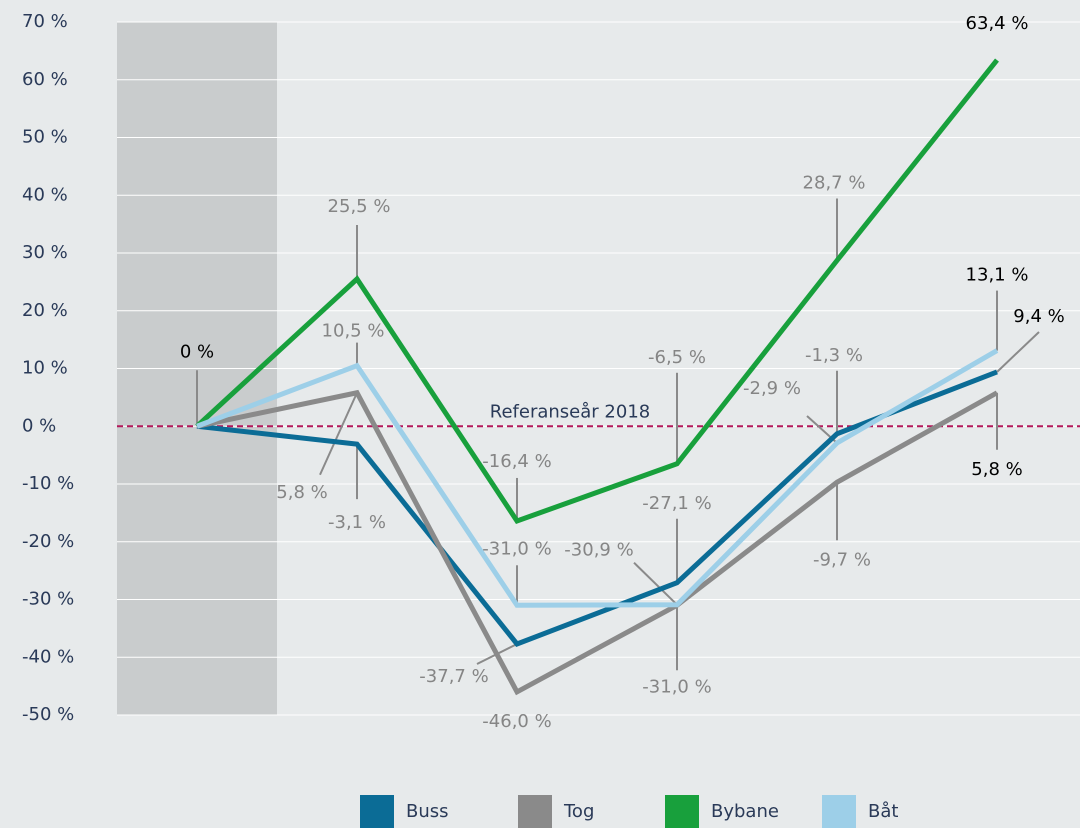 Image resolution: width=1080 pixels, height=828 pixels. Describe the element at coordinates (834, 355) in the screenshot. I see `data-label: -1,3 %` at that location.